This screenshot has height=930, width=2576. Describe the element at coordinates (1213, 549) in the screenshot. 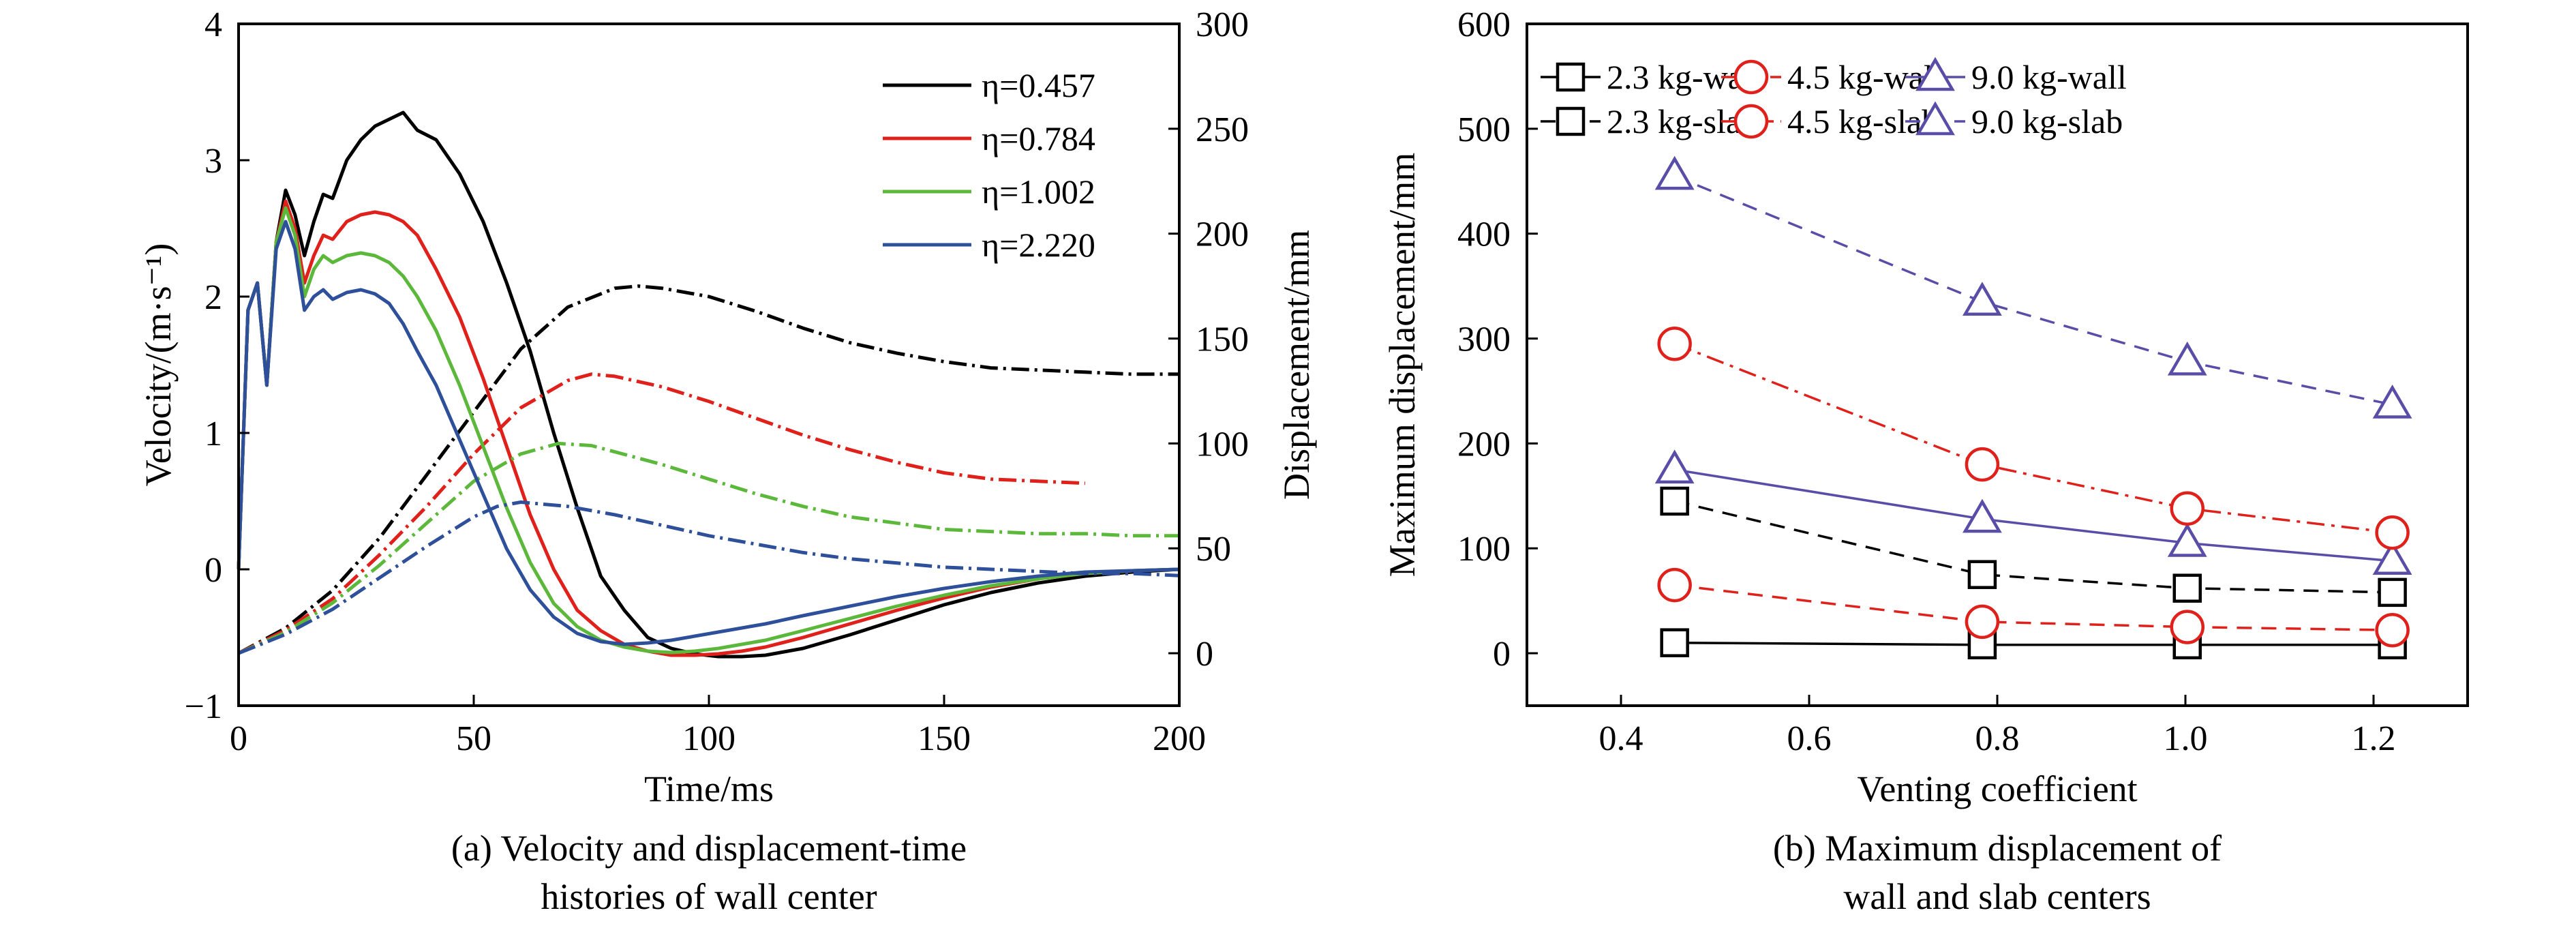

I see `chart-a-y-right-tick-label-1: 50` at that location.